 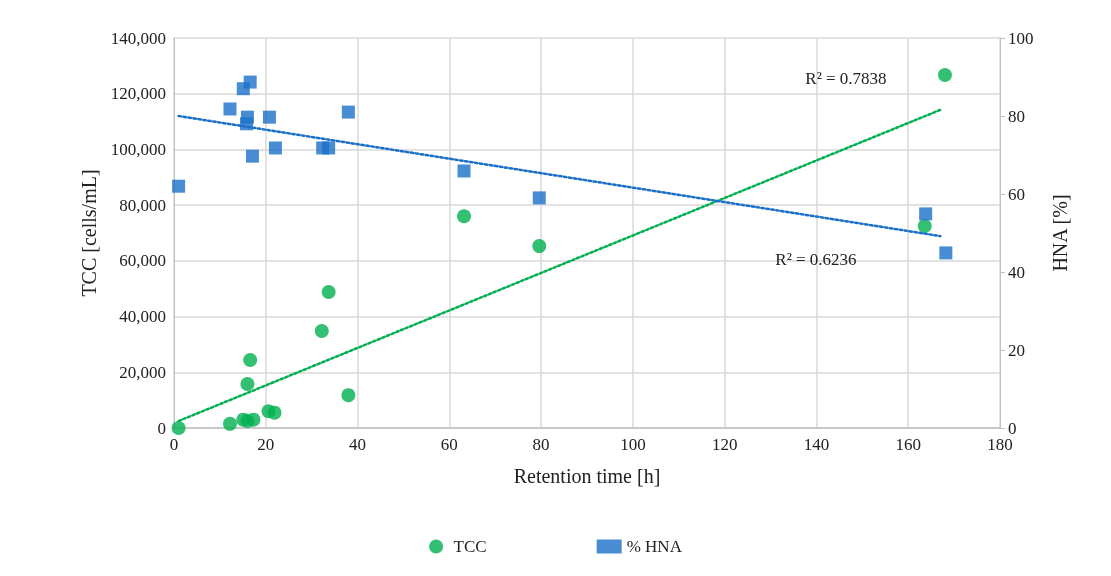 I want to click on y-tick-label: 100,000, so click(x=138, y=149).